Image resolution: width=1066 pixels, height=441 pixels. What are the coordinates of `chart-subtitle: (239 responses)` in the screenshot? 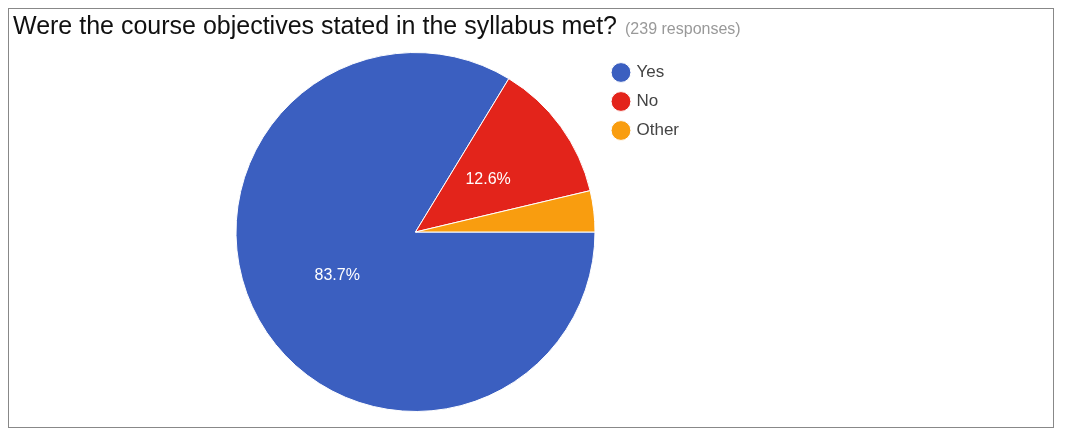 It's located at (683, 28).